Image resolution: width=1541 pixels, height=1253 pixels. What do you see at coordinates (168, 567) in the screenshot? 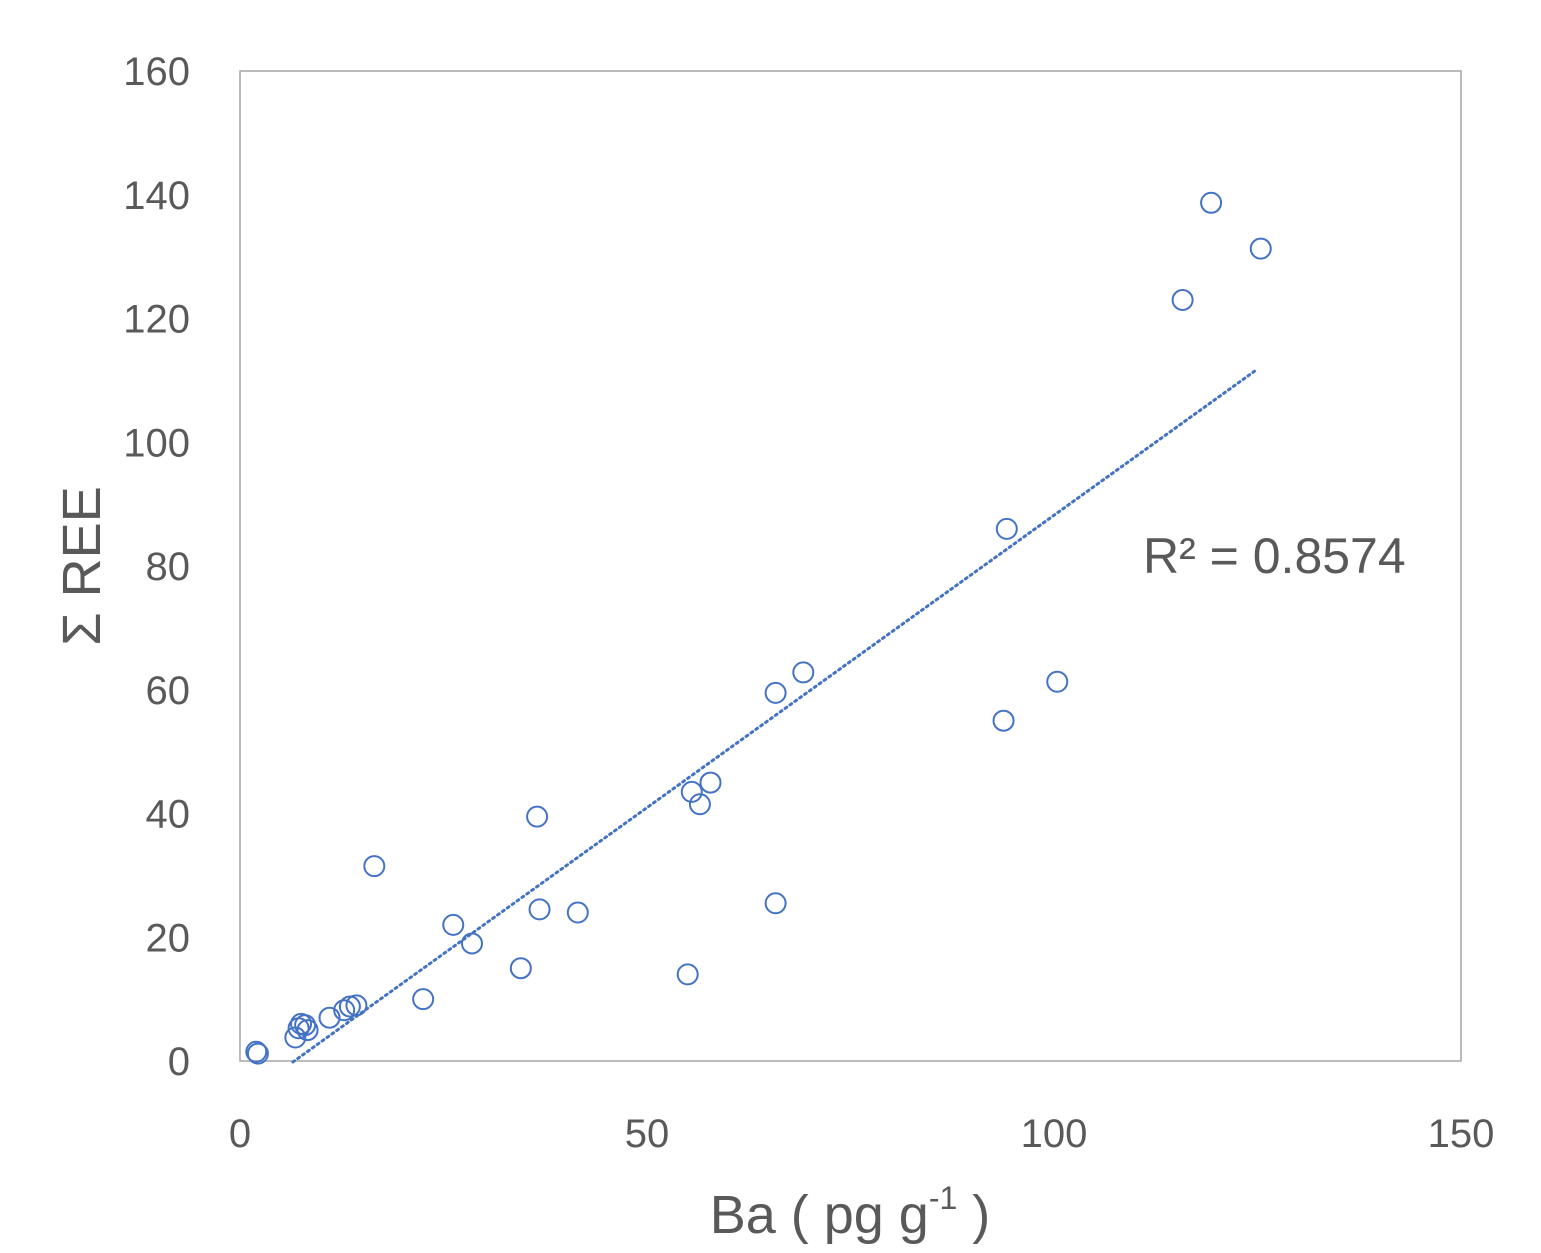
I see `y-tick-label: 80` at bounding box center [168, 567].